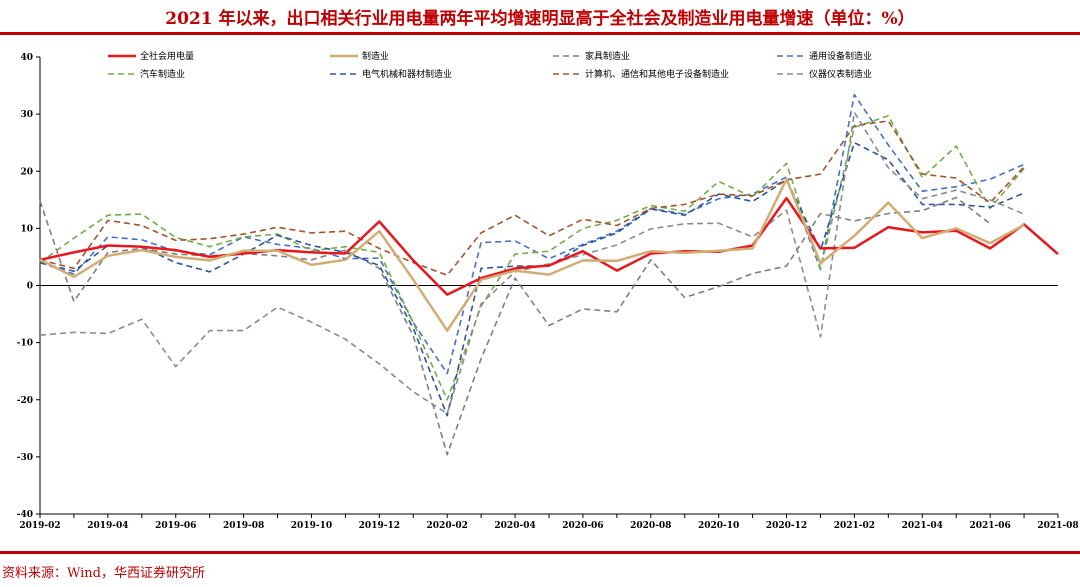 This screenshot has height=587, width=1080. What do you see at coordinates (26, 172) in the screenshot?
I see `y-tick-label: 20` at bounding box center [26, 172].